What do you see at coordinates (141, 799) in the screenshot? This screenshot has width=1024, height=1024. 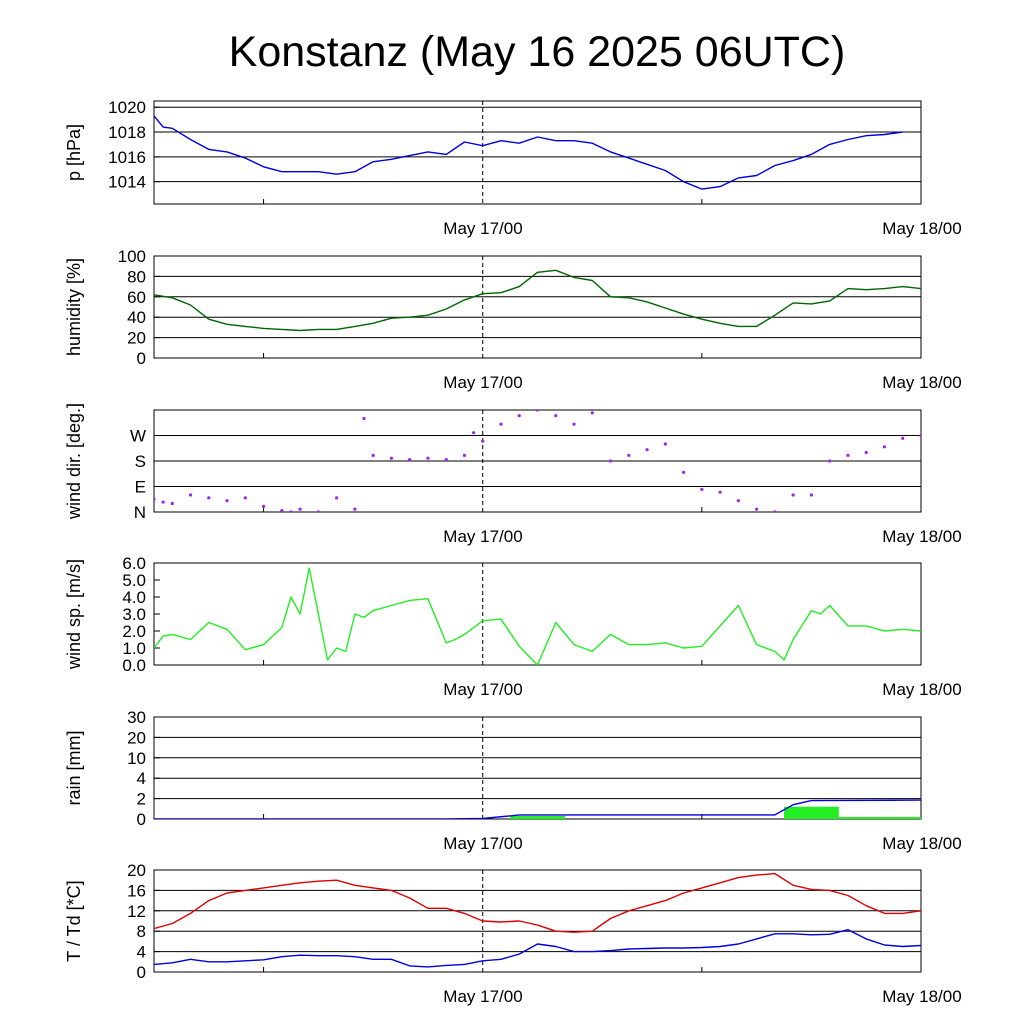 I see `y-tick-label: 2` at bounding box center [141, 799].